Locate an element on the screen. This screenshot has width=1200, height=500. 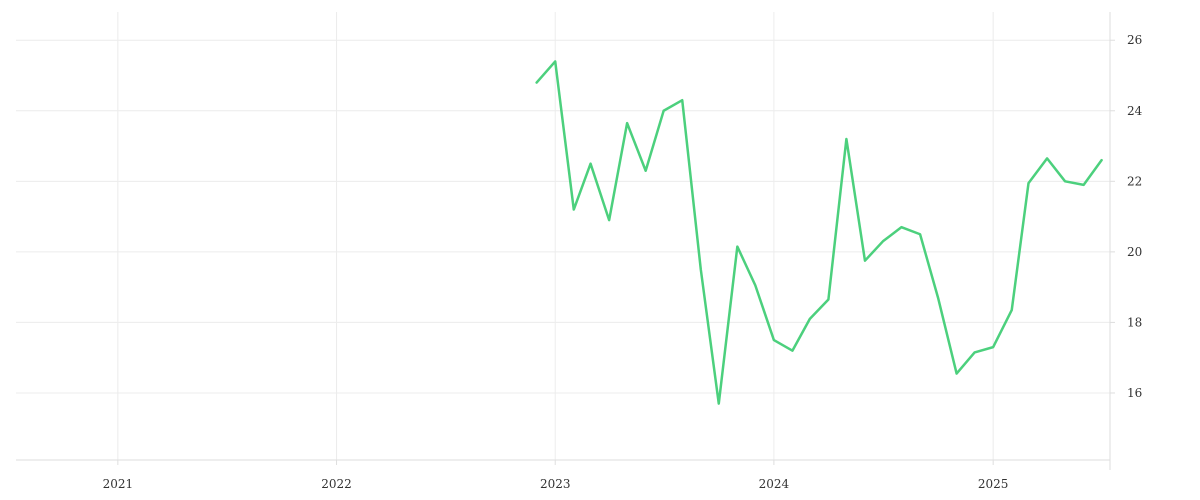
x-tick-label: 2021 is located at coordinates (118, 484).